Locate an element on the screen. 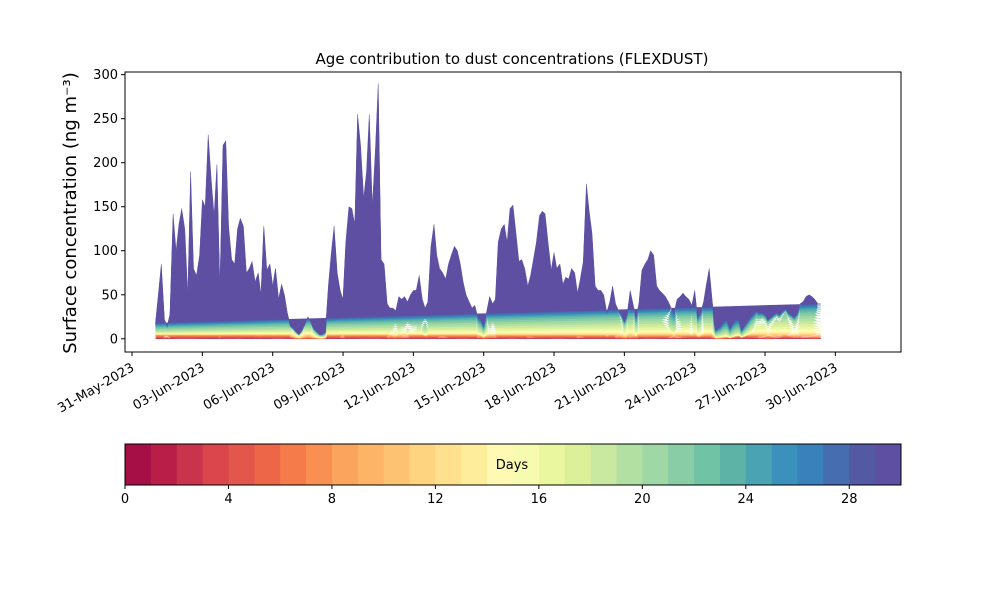  x-tick-label: 27-Jun-2023 is located at coordinates (731, 386).